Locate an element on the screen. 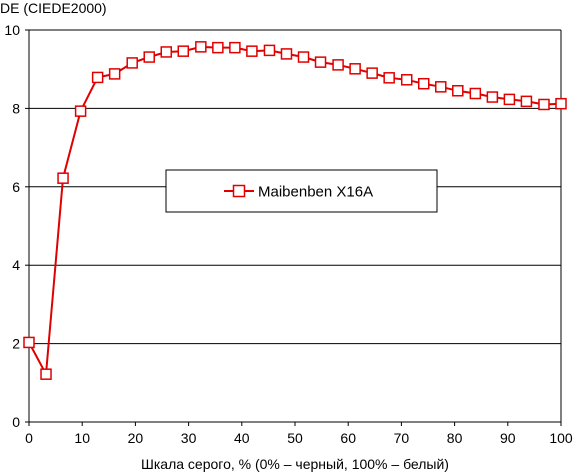 Image resolution: width=573 pixels, height=472 pixels. x-tick-label: 100 is located at coordinates (561, 438).